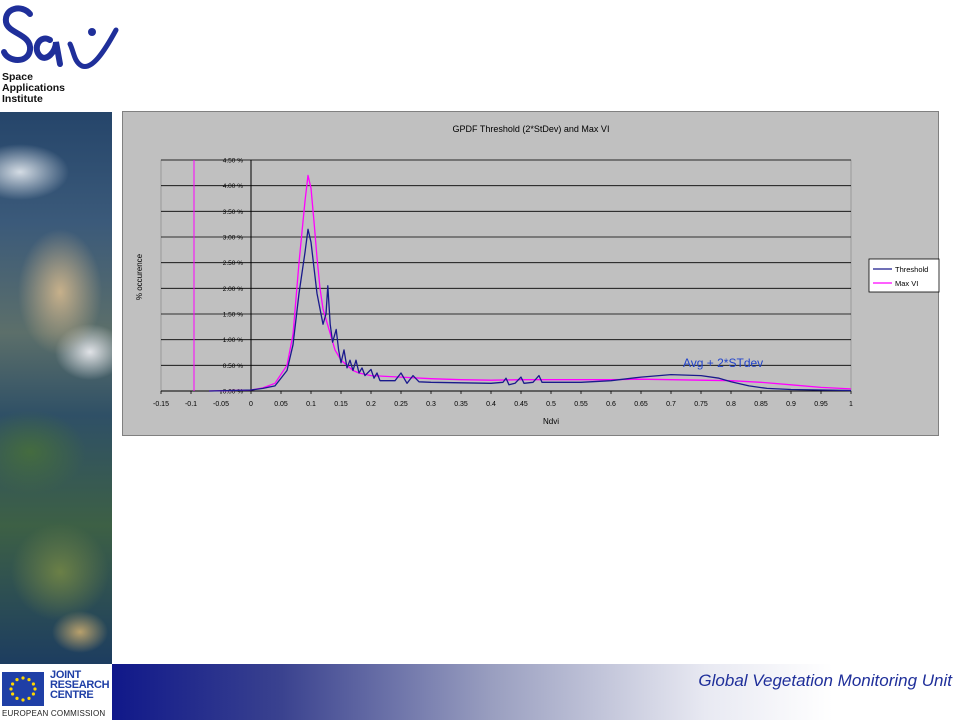 The height and width of the screenshot is (720, 960). Describe the element at coordinates (65, 675) in the screenshot. I see `jrc-line-1: JOINT` at that location.